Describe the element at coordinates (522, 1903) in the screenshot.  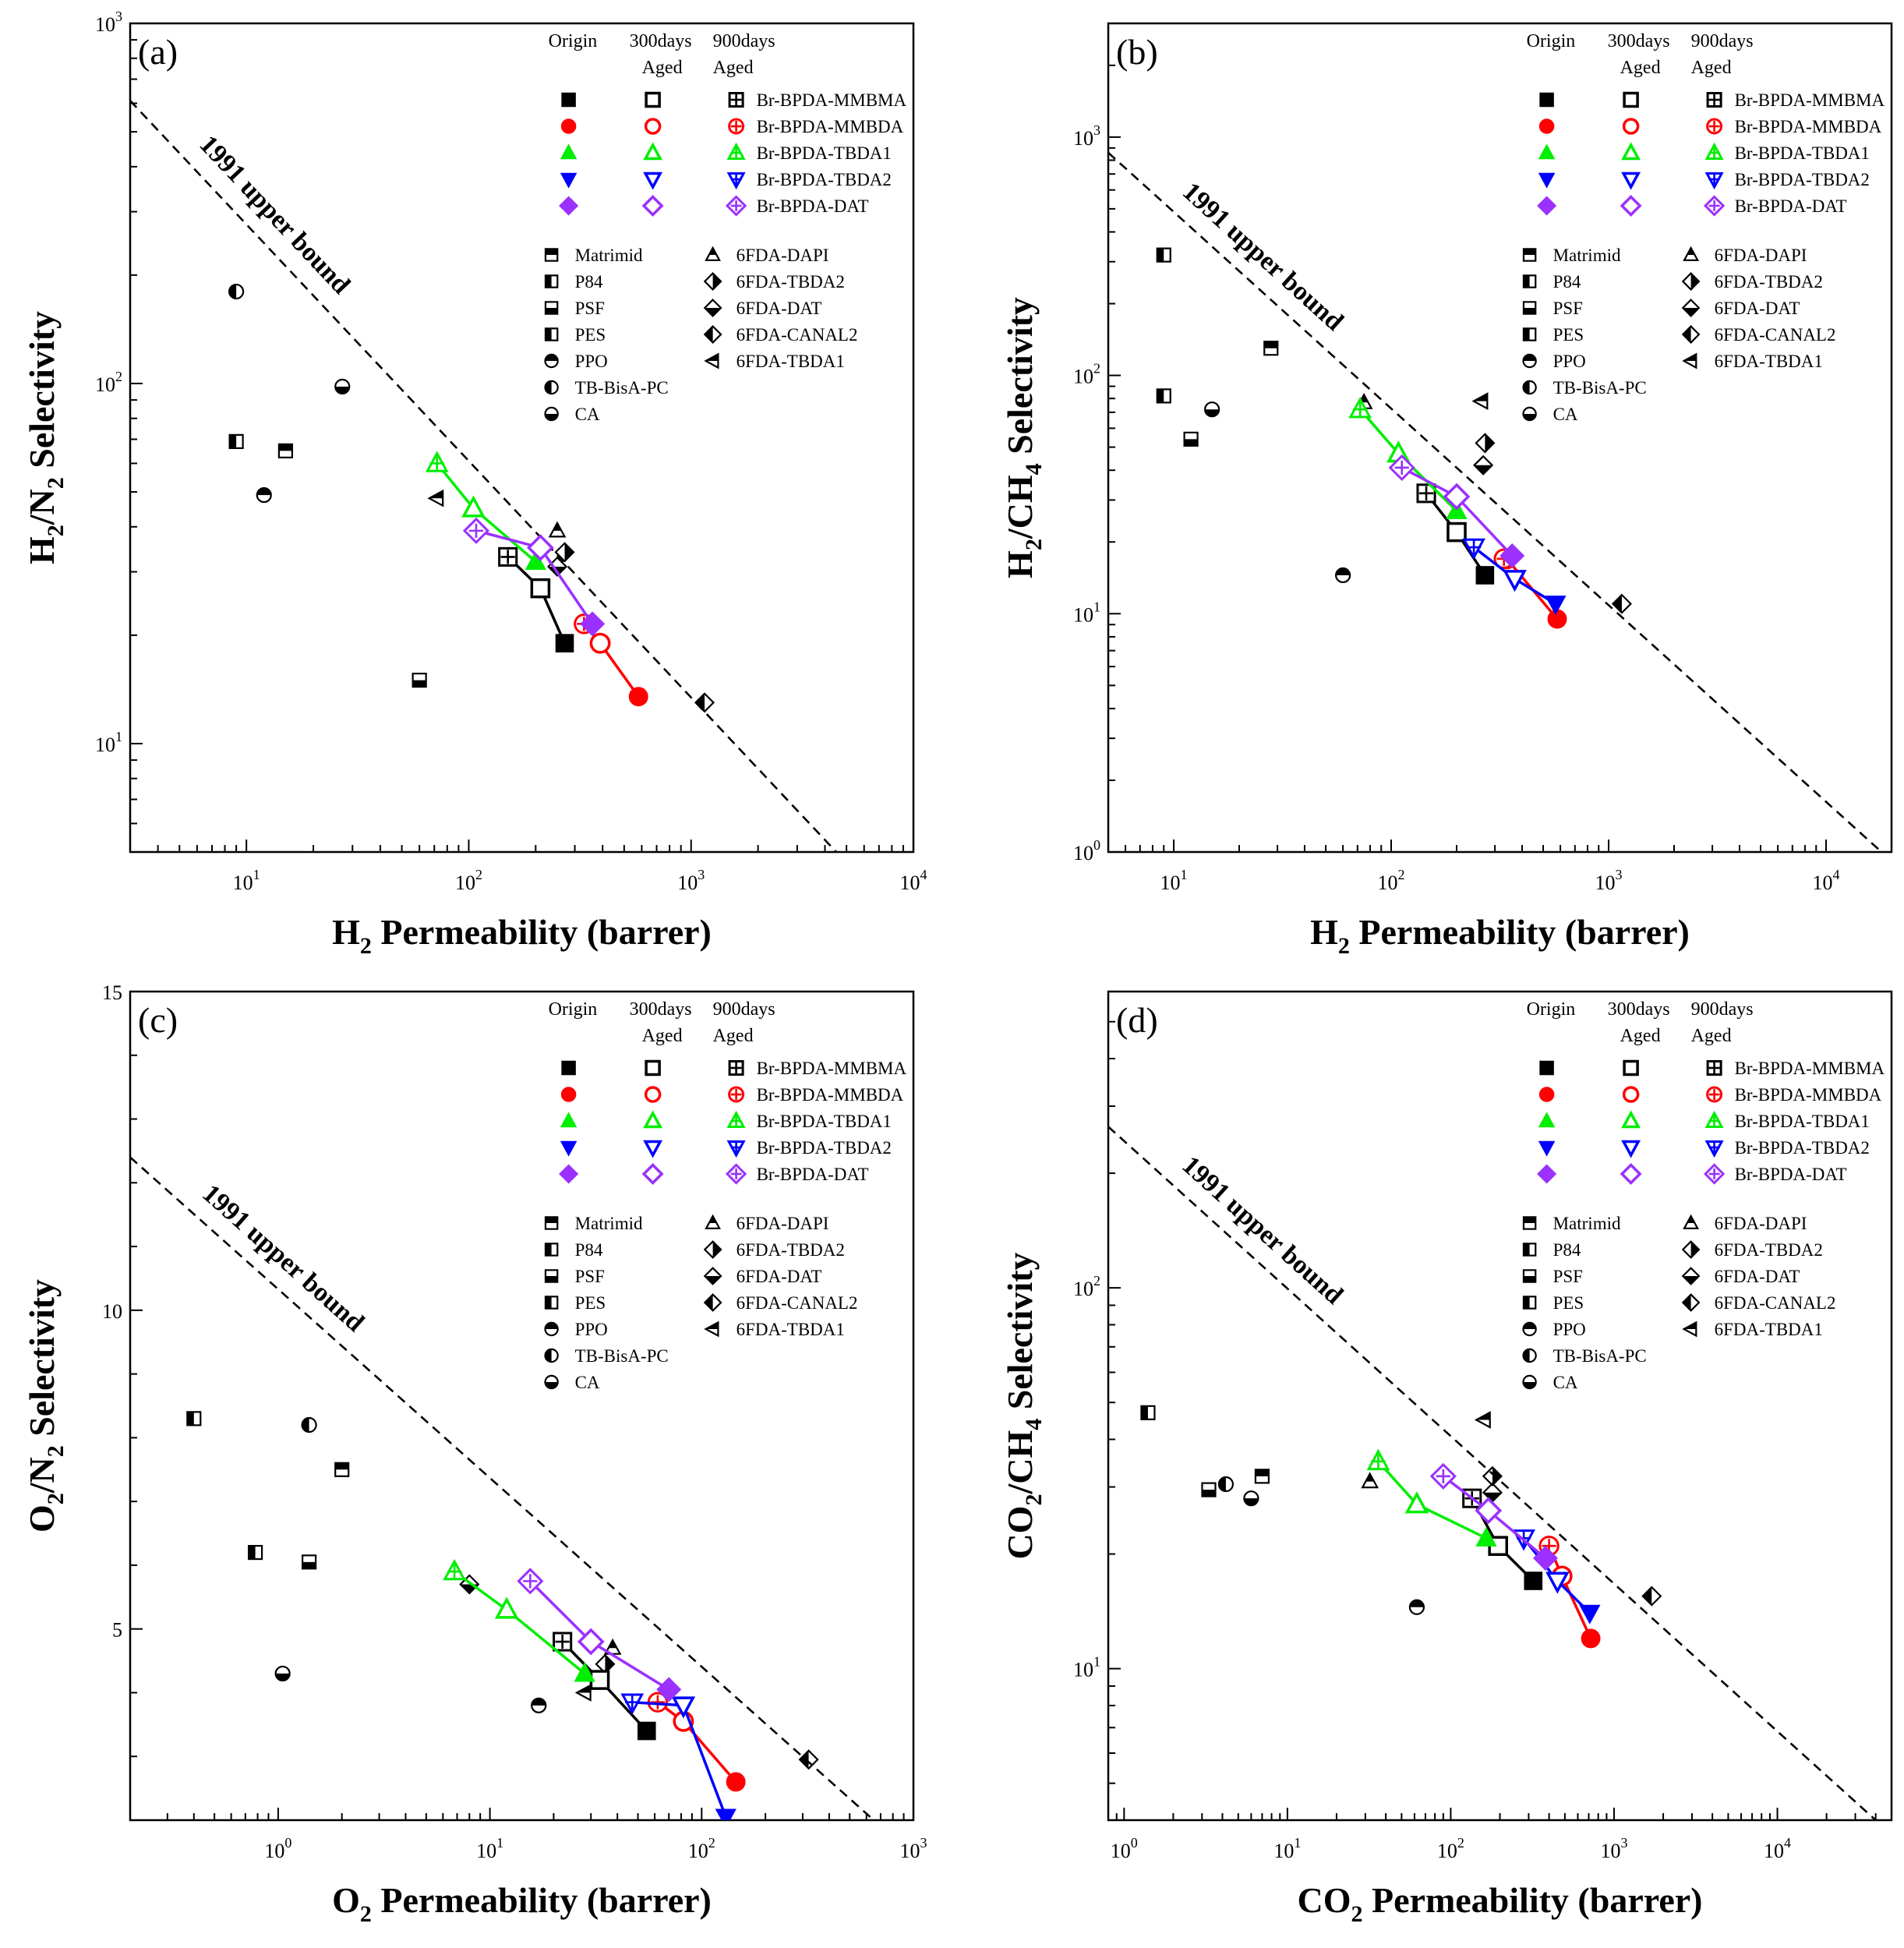
I see `x-axis-title: O2 Permeability (barrer)` at that location.